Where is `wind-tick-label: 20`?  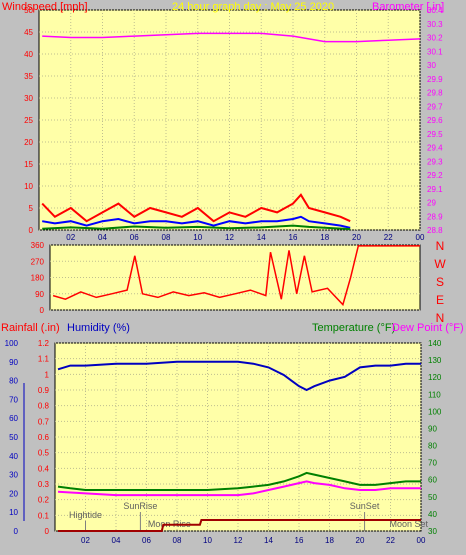
wind-tick-label: 20 is located at coordinates (28, 142).